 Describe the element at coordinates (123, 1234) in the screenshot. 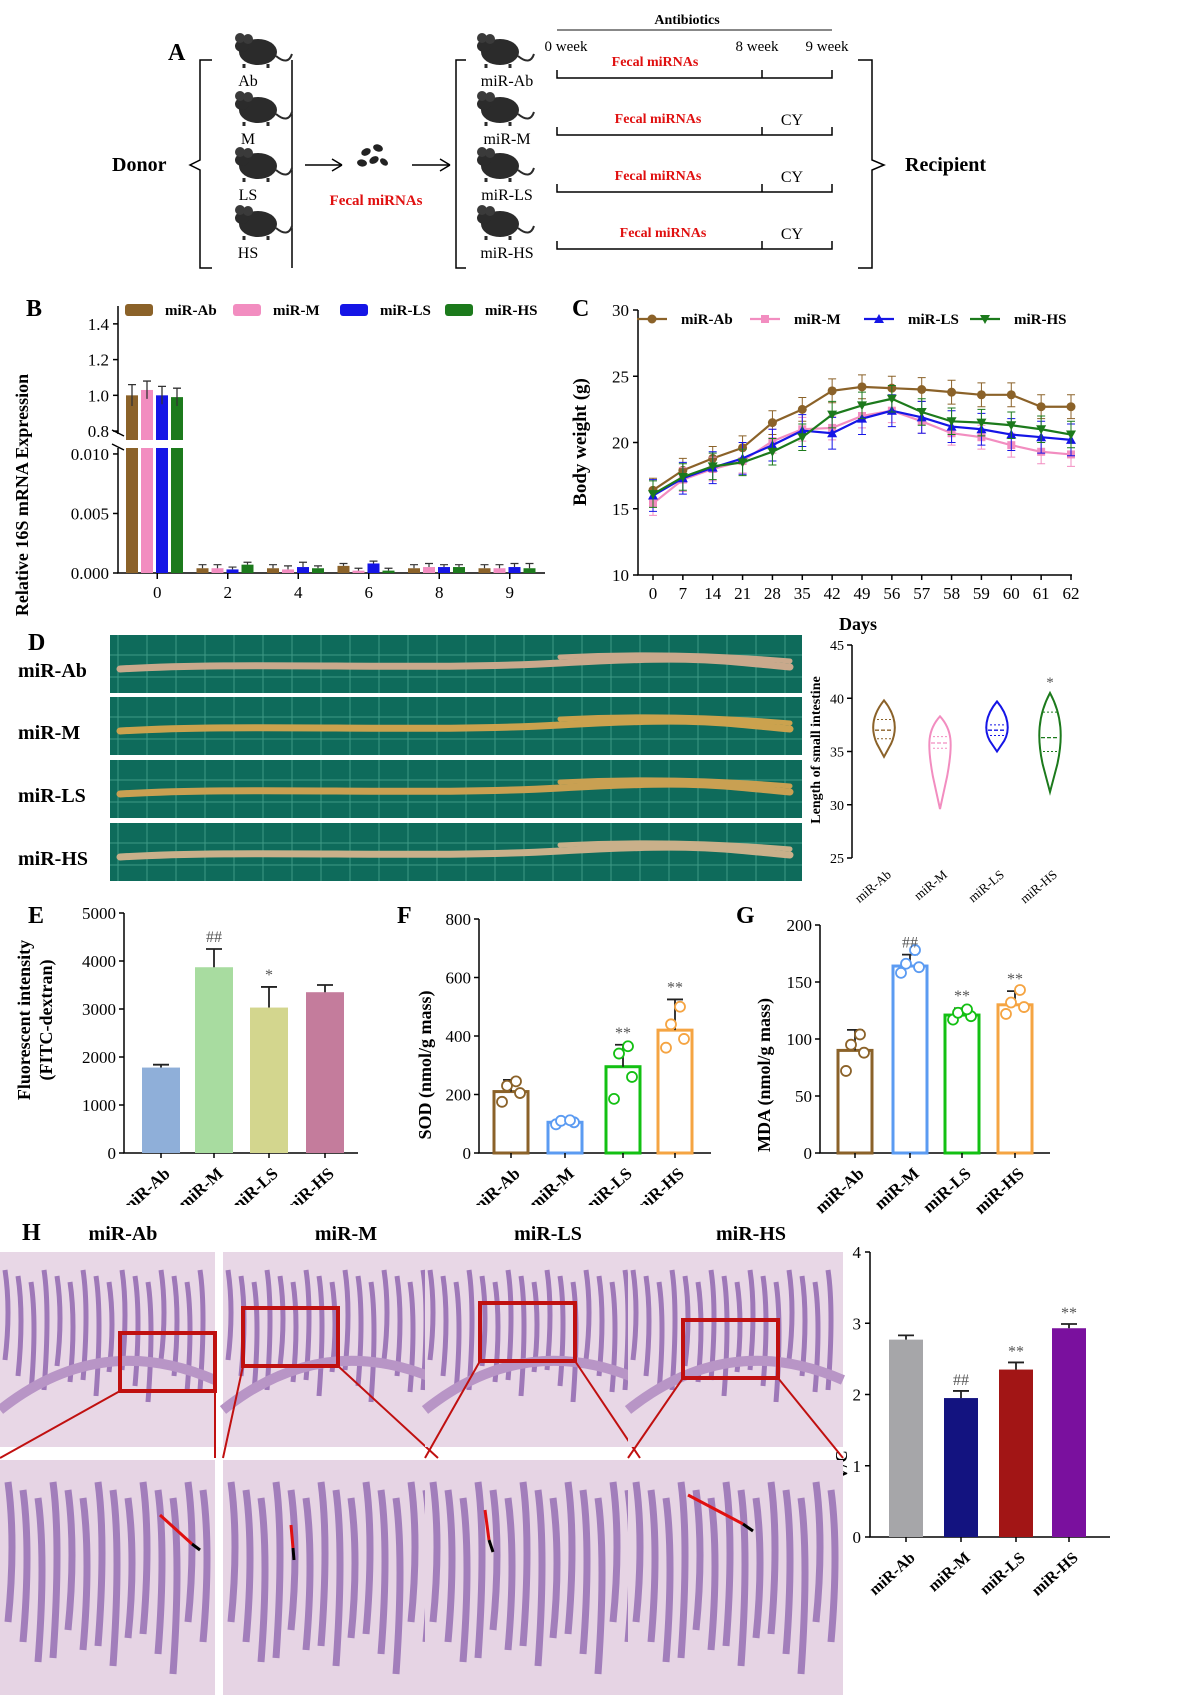

I see `histology-label: miR-Ab` at that location.